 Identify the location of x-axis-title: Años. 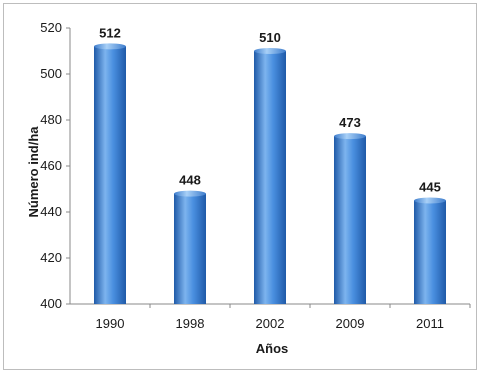
(272, 348).